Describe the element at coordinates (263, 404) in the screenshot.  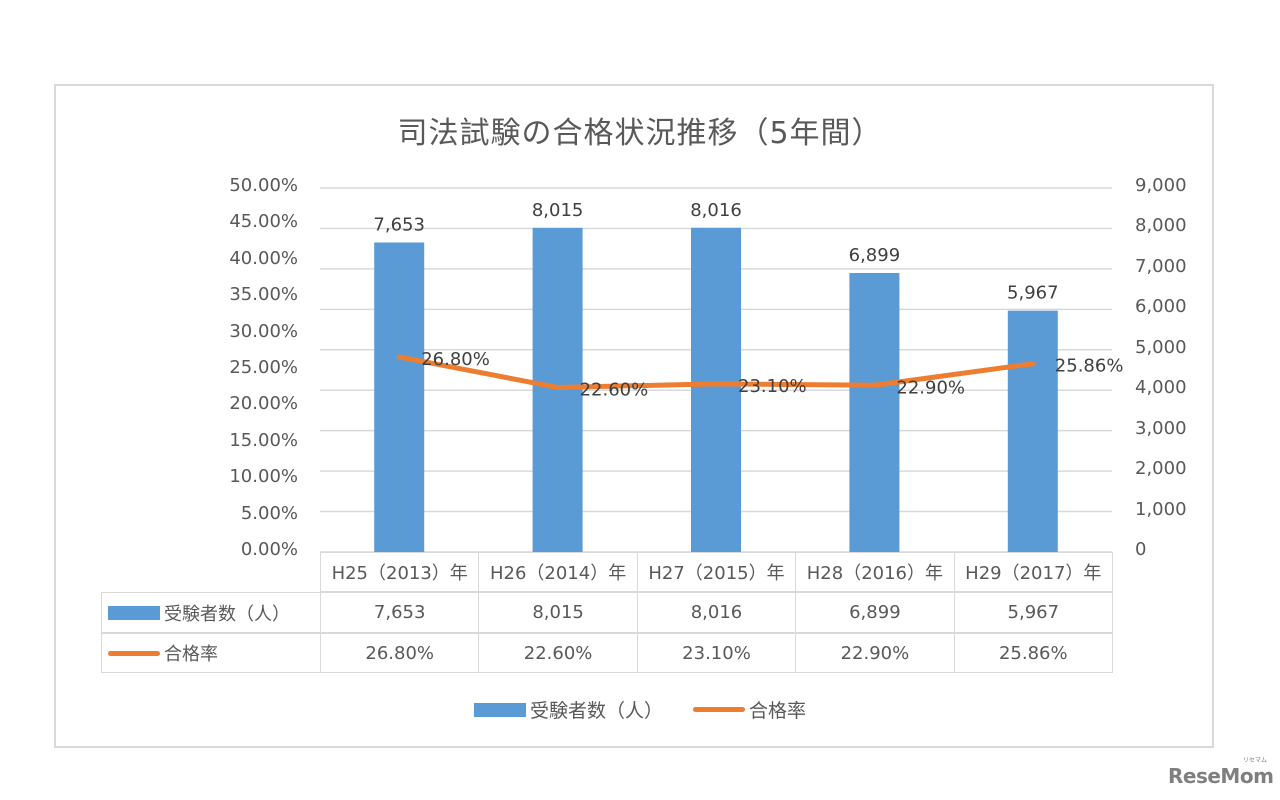
I see `left-axis-tick: 20.00%` at that location.